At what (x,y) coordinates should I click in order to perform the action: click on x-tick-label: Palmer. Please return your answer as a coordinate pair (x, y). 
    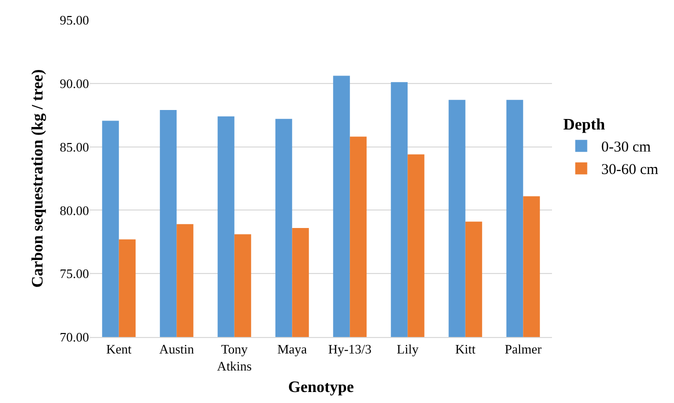
    Looking at the image, I should click on (523, 349).